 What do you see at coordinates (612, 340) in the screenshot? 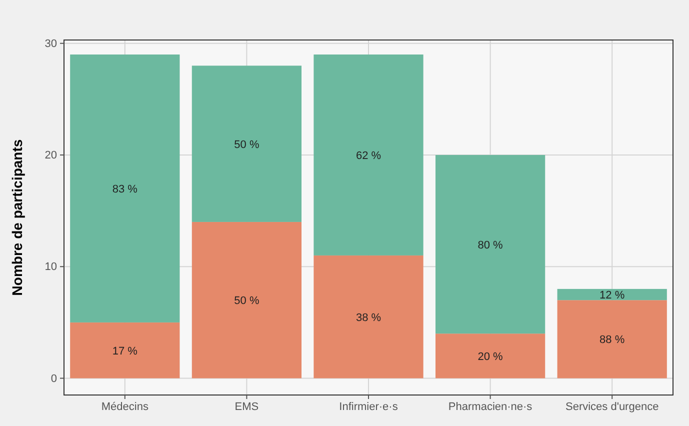
I see `annotation: 88 %` at bounding box center [612, 340].